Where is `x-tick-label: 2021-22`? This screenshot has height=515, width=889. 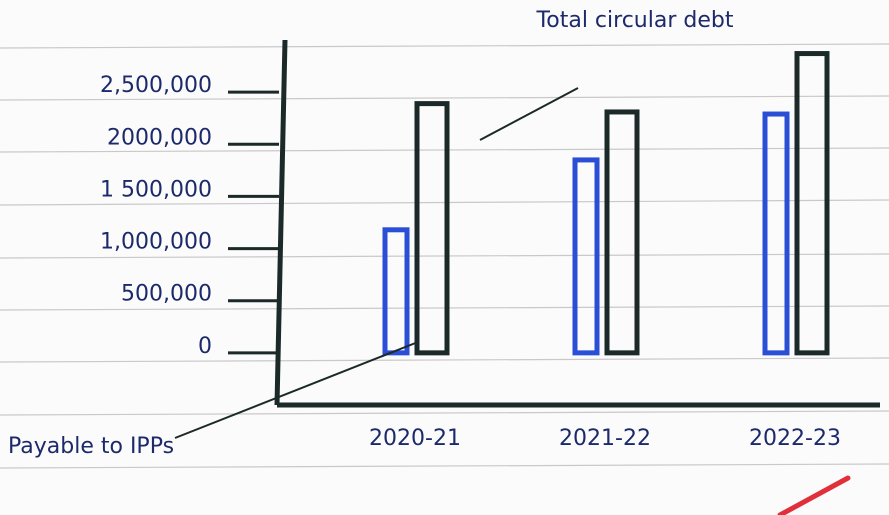 x-tick-label: 2021-22 is located at coordinates (605, 438).